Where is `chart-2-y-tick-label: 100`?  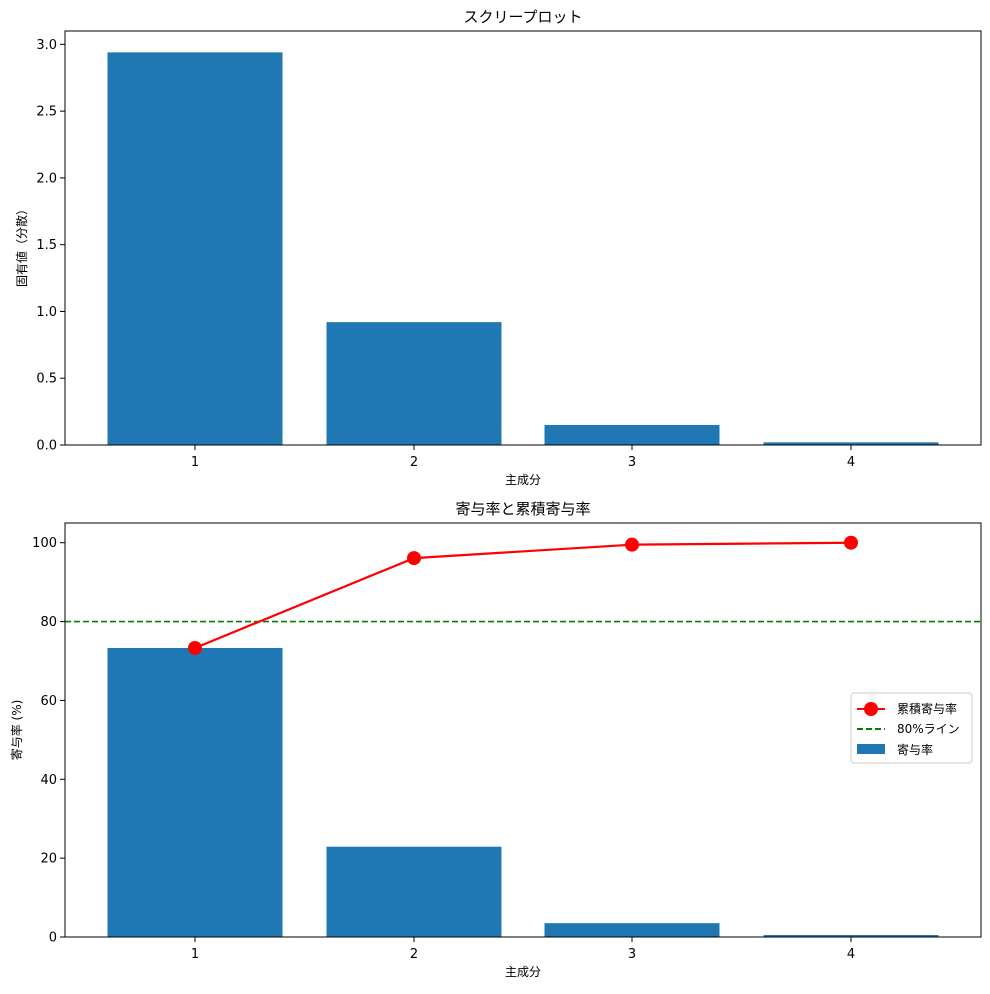
chart-2-y-tick-label: 100 is located at coordinates (44, 543).